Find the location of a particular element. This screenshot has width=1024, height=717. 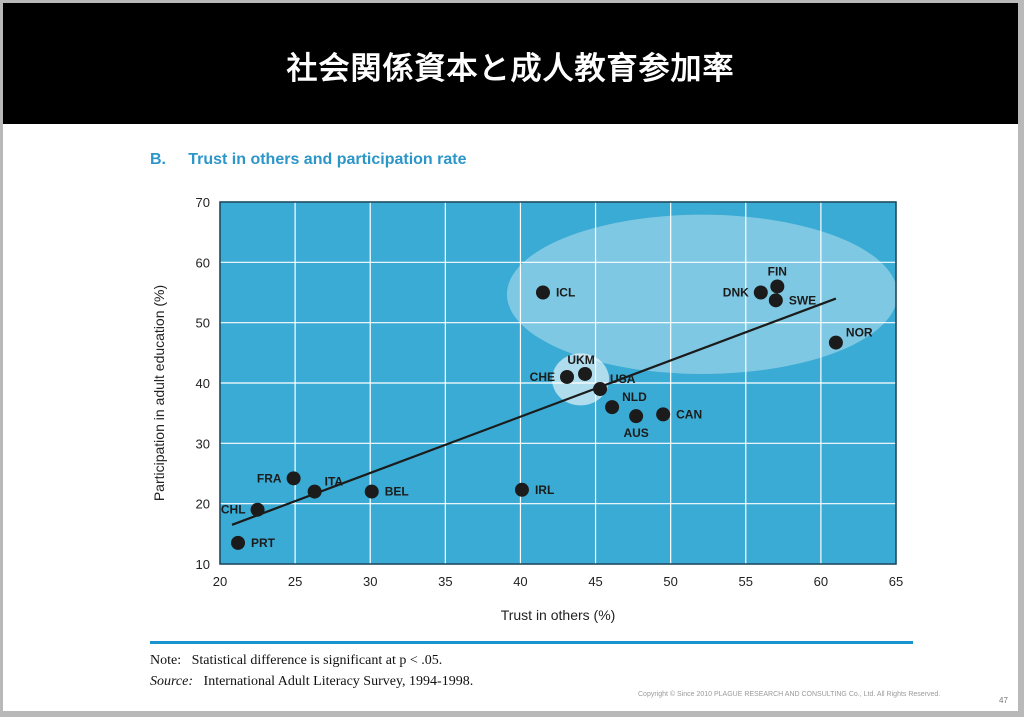

x-tick-label: 50 is located at coordinates (670, 581).